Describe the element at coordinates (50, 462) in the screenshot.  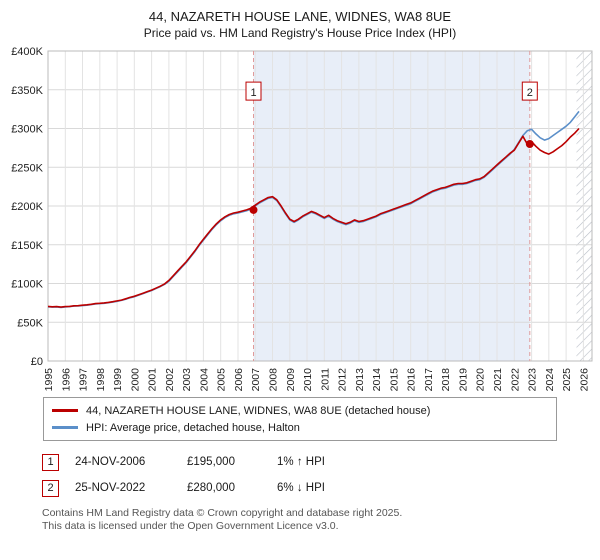
I see `transaction-1-marker: 1` at that location.